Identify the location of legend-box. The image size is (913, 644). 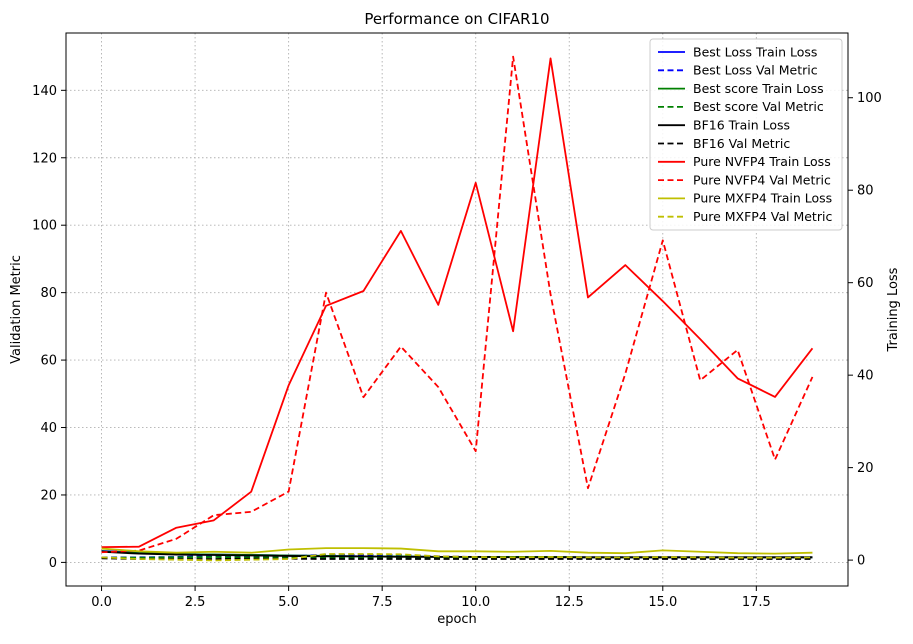
(746, 134).